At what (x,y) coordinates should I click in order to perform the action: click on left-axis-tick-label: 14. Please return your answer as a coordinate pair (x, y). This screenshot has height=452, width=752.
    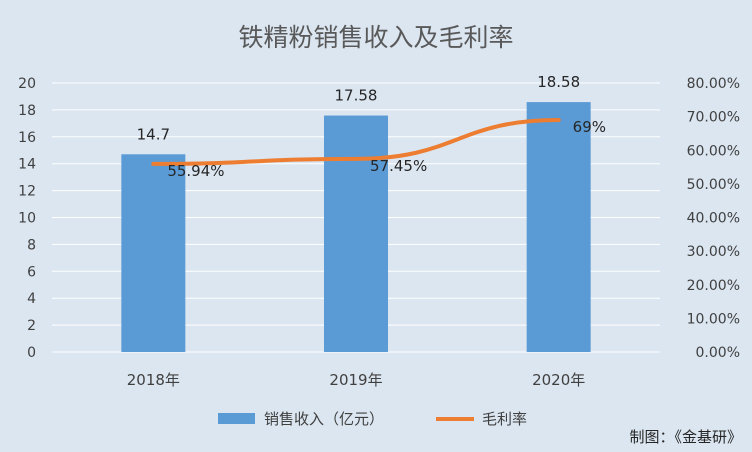
    Looking at the image, I should click on (27, 165).